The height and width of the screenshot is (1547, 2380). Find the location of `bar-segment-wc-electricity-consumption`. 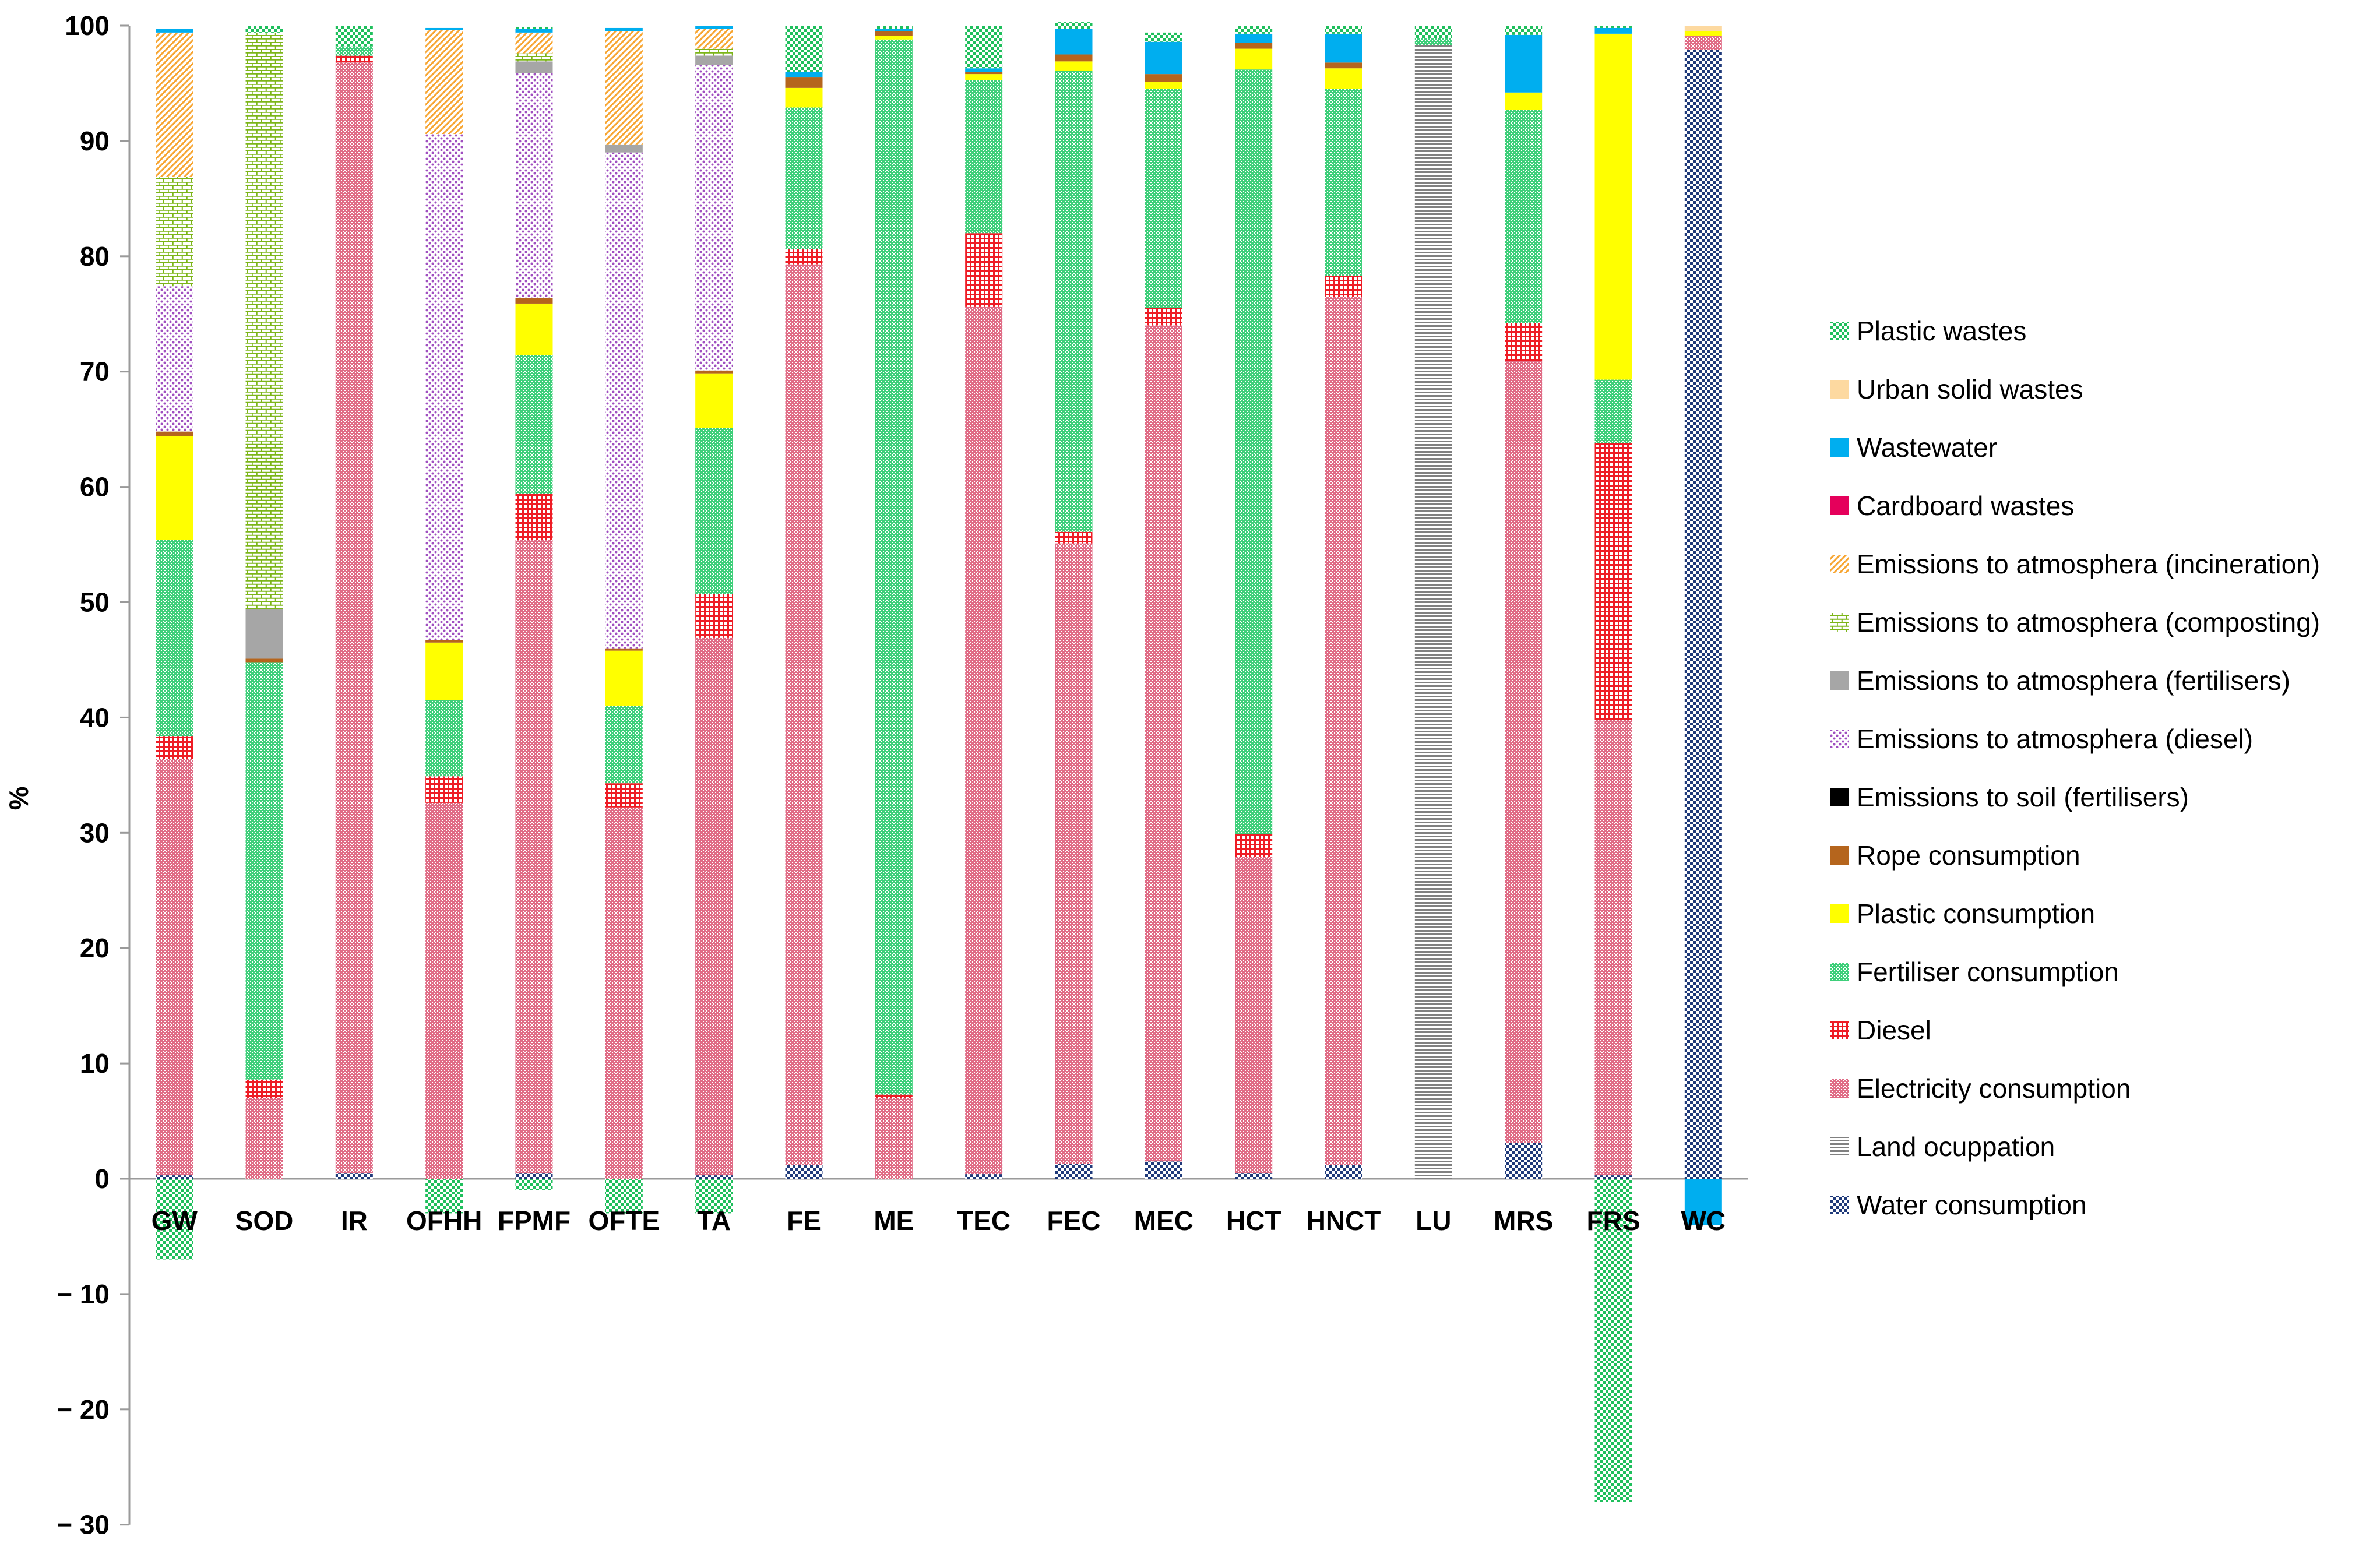

bar-segment-wc-electricity-consumption is located at coordinates (1703, 43).